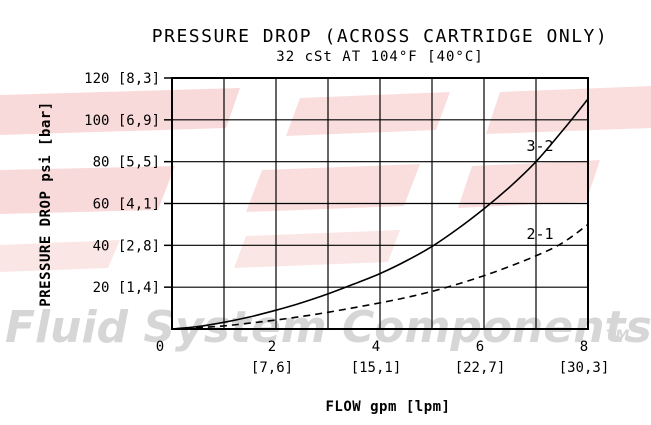  I want to click on x-axis-ticks: 0 2 [7,6] 4 [15,1] 6 [22,7] 8 [30,3], so click(383, 357).